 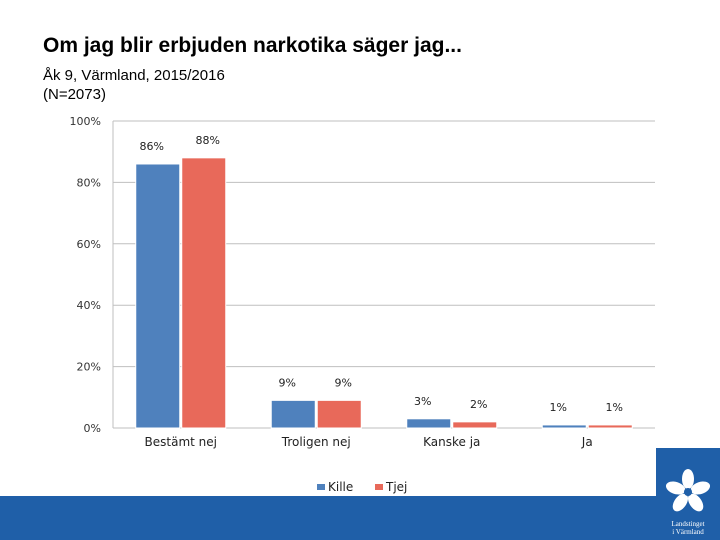 I want to click on legend-label-kille: Kille, so click(x=340, y=487).